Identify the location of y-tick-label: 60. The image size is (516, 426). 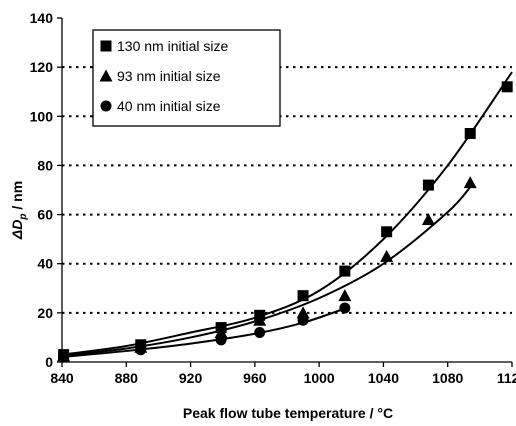
(45, 215).